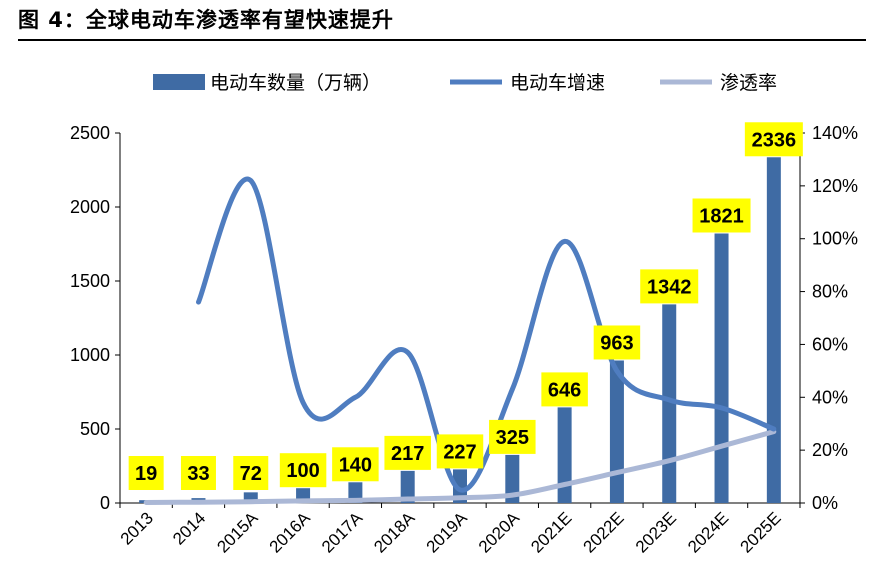 Image resolution: width=880 pixels, height=587 pixels. What do you see at coordinates (90, 281) in the screenshot?
I see `left-tick-label: 1500` at bounding box center [90, 281].